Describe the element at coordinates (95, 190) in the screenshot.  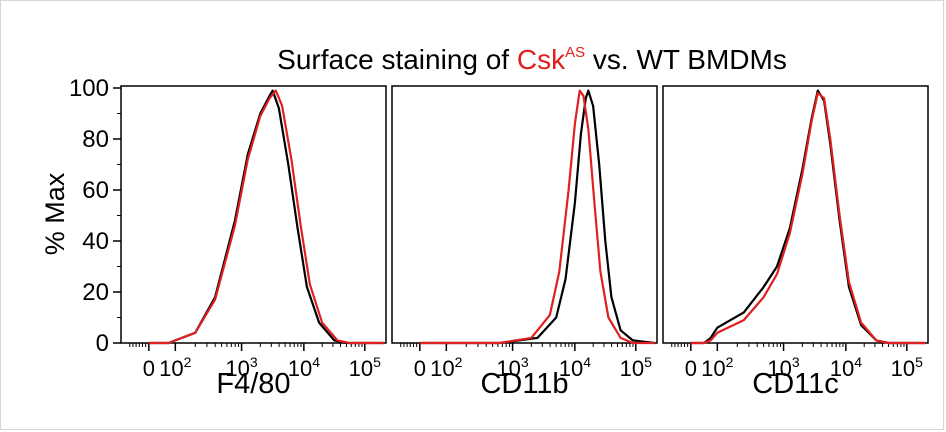
I see `y-tick-label: 60` at that location.